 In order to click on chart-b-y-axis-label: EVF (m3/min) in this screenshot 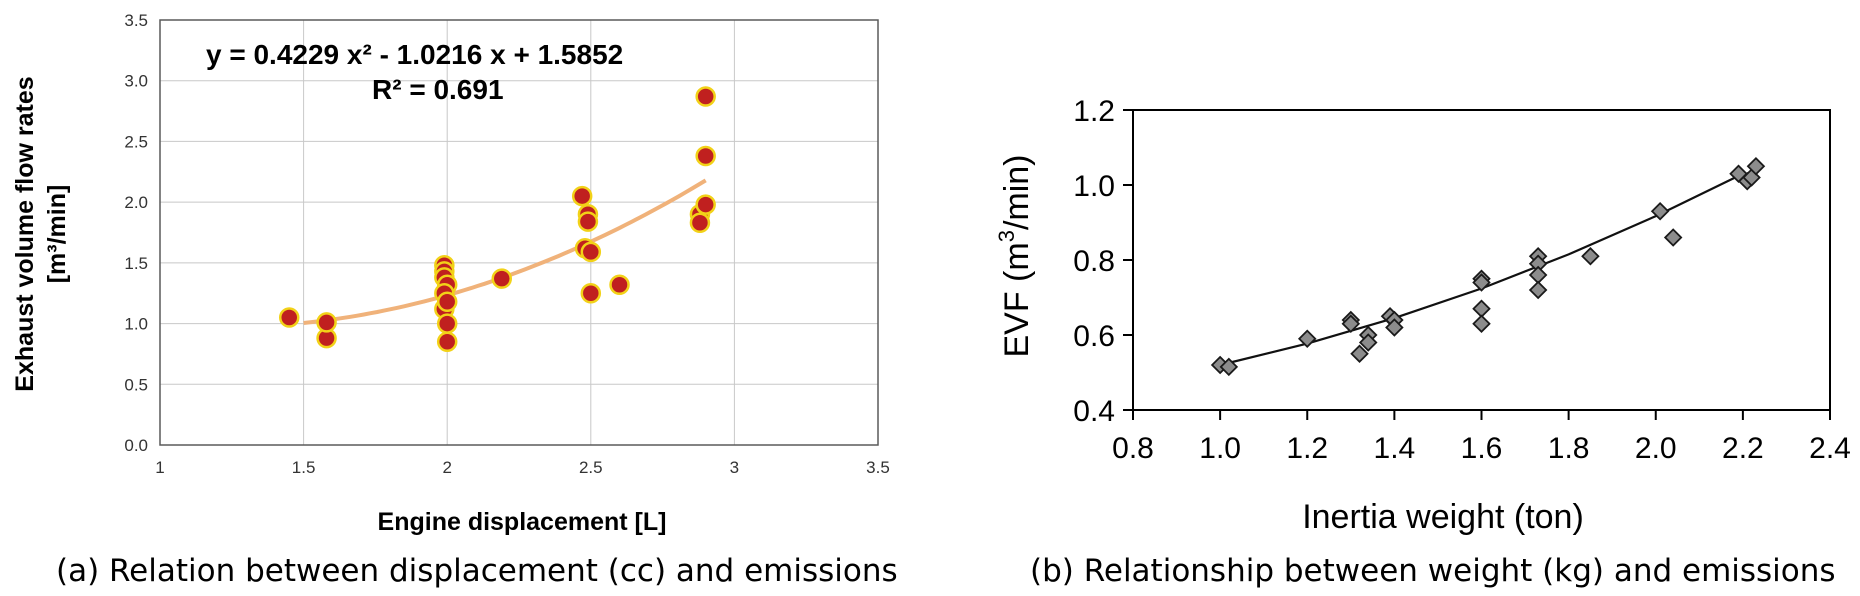, I will do `click(1015, 255)`.